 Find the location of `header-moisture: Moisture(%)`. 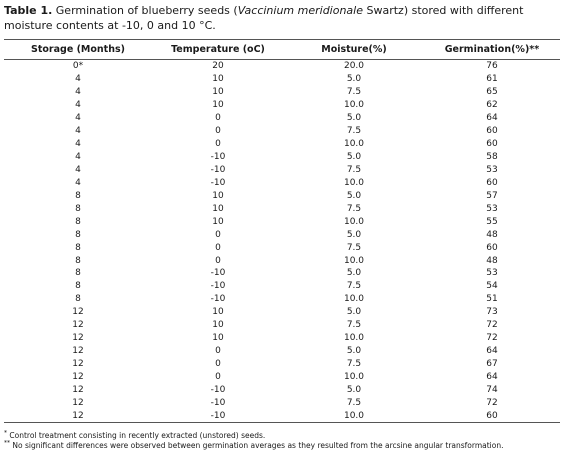

header-moisture: Moisture(%) is located at coordinates (354, 49).